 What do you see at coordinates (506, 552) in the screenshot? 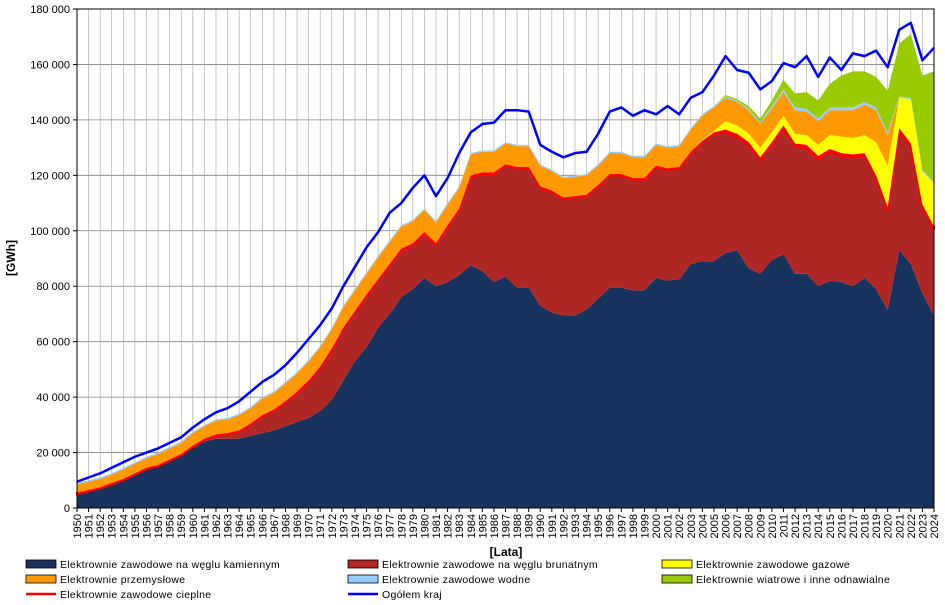
I see `x-axis-label: [Lata]` at bounding box center [506, 552].